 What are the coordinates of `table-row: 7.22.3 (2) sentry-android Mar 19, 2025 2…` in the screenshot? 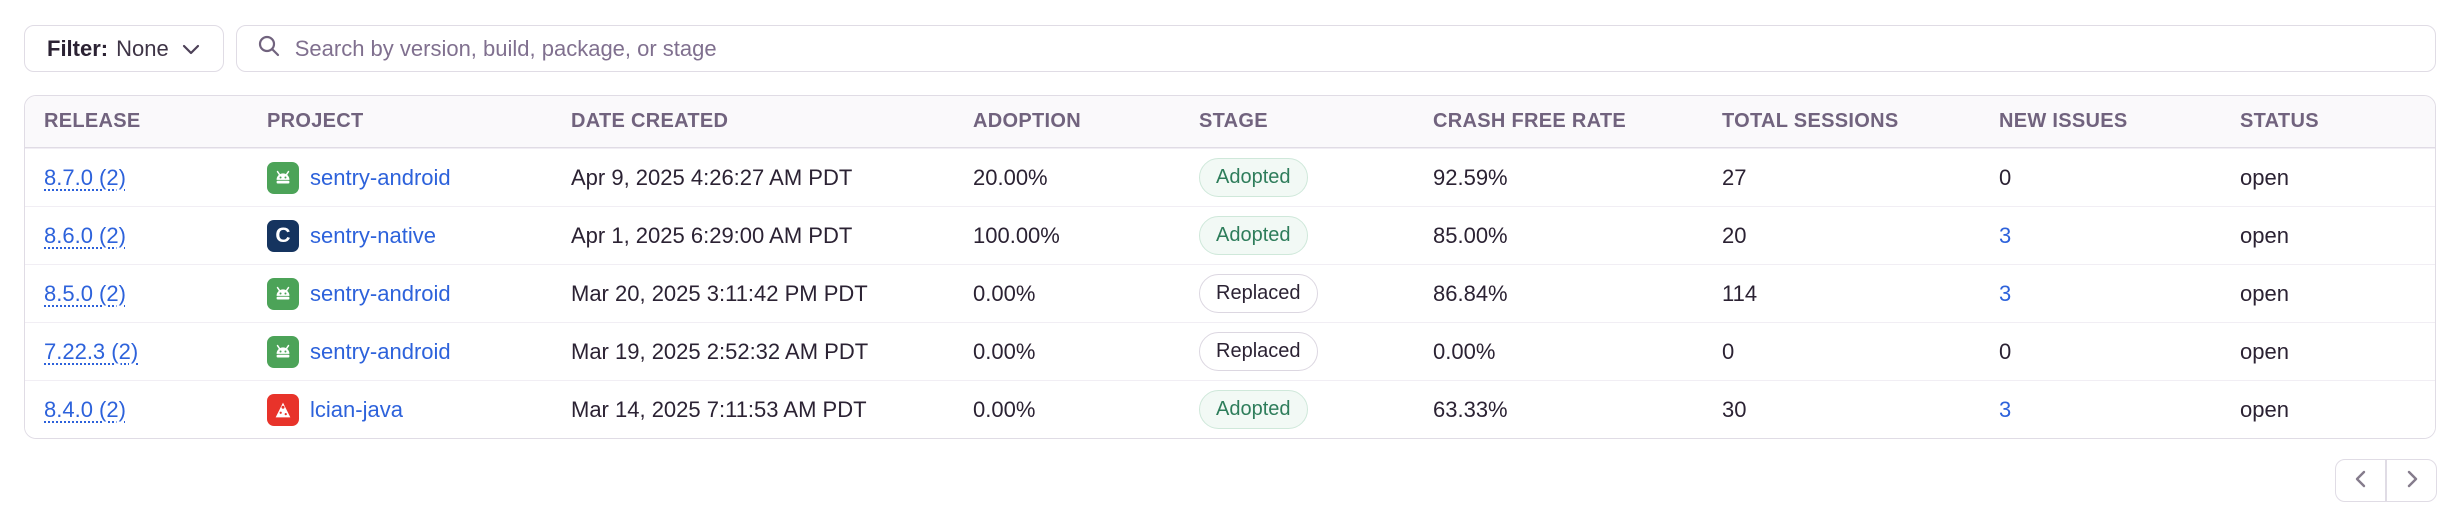 It's located at (1230, 351).